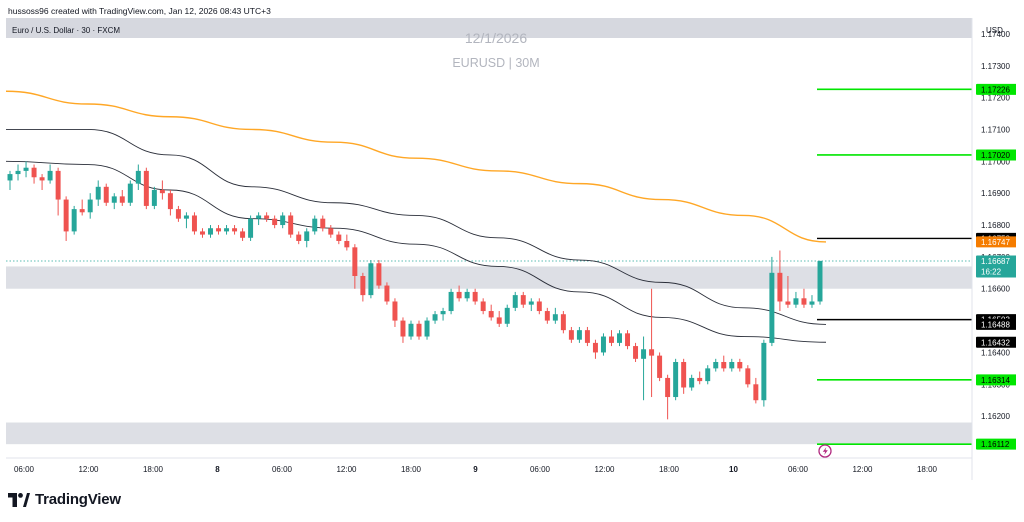  What do you see at coordinates (996, 380) in the screenshot?
I see `price-label: 1.16314` at bounding box center [996, 380].